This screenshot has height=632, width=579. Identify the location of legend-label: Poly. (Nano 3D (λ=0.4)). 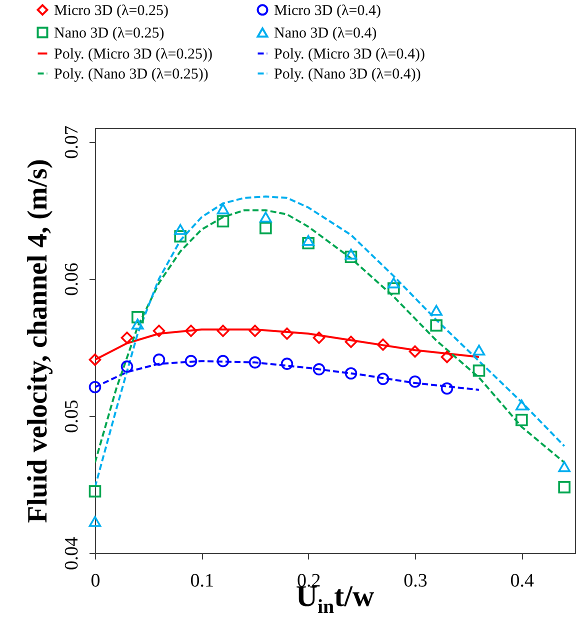
(347, 74).